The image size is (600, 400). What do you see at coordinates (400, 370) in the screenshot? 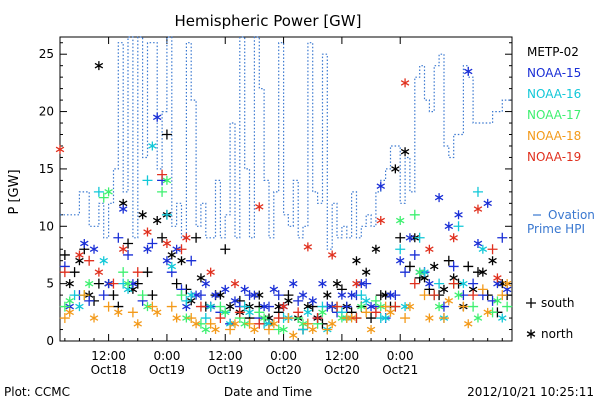
I see `x-tick-label-date: Oct21` at bounding box center [400, 370].